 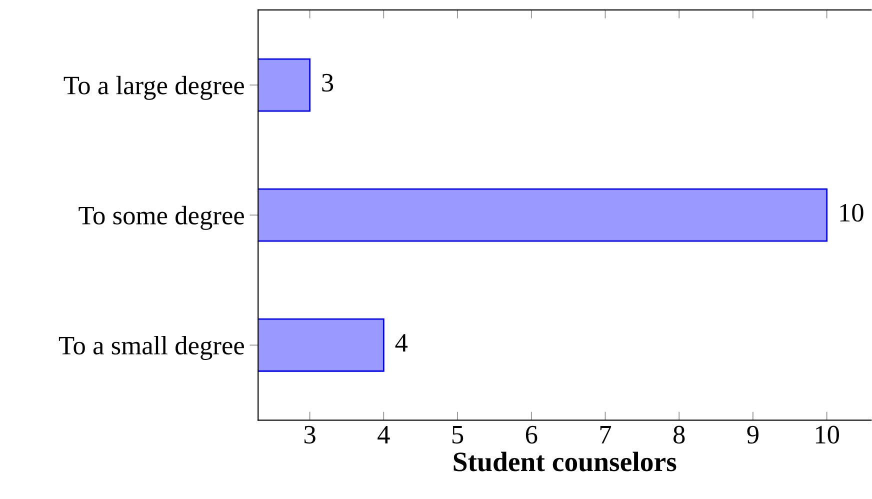 I want to click on x-tick-label: 6, so click(x=532, y=435).